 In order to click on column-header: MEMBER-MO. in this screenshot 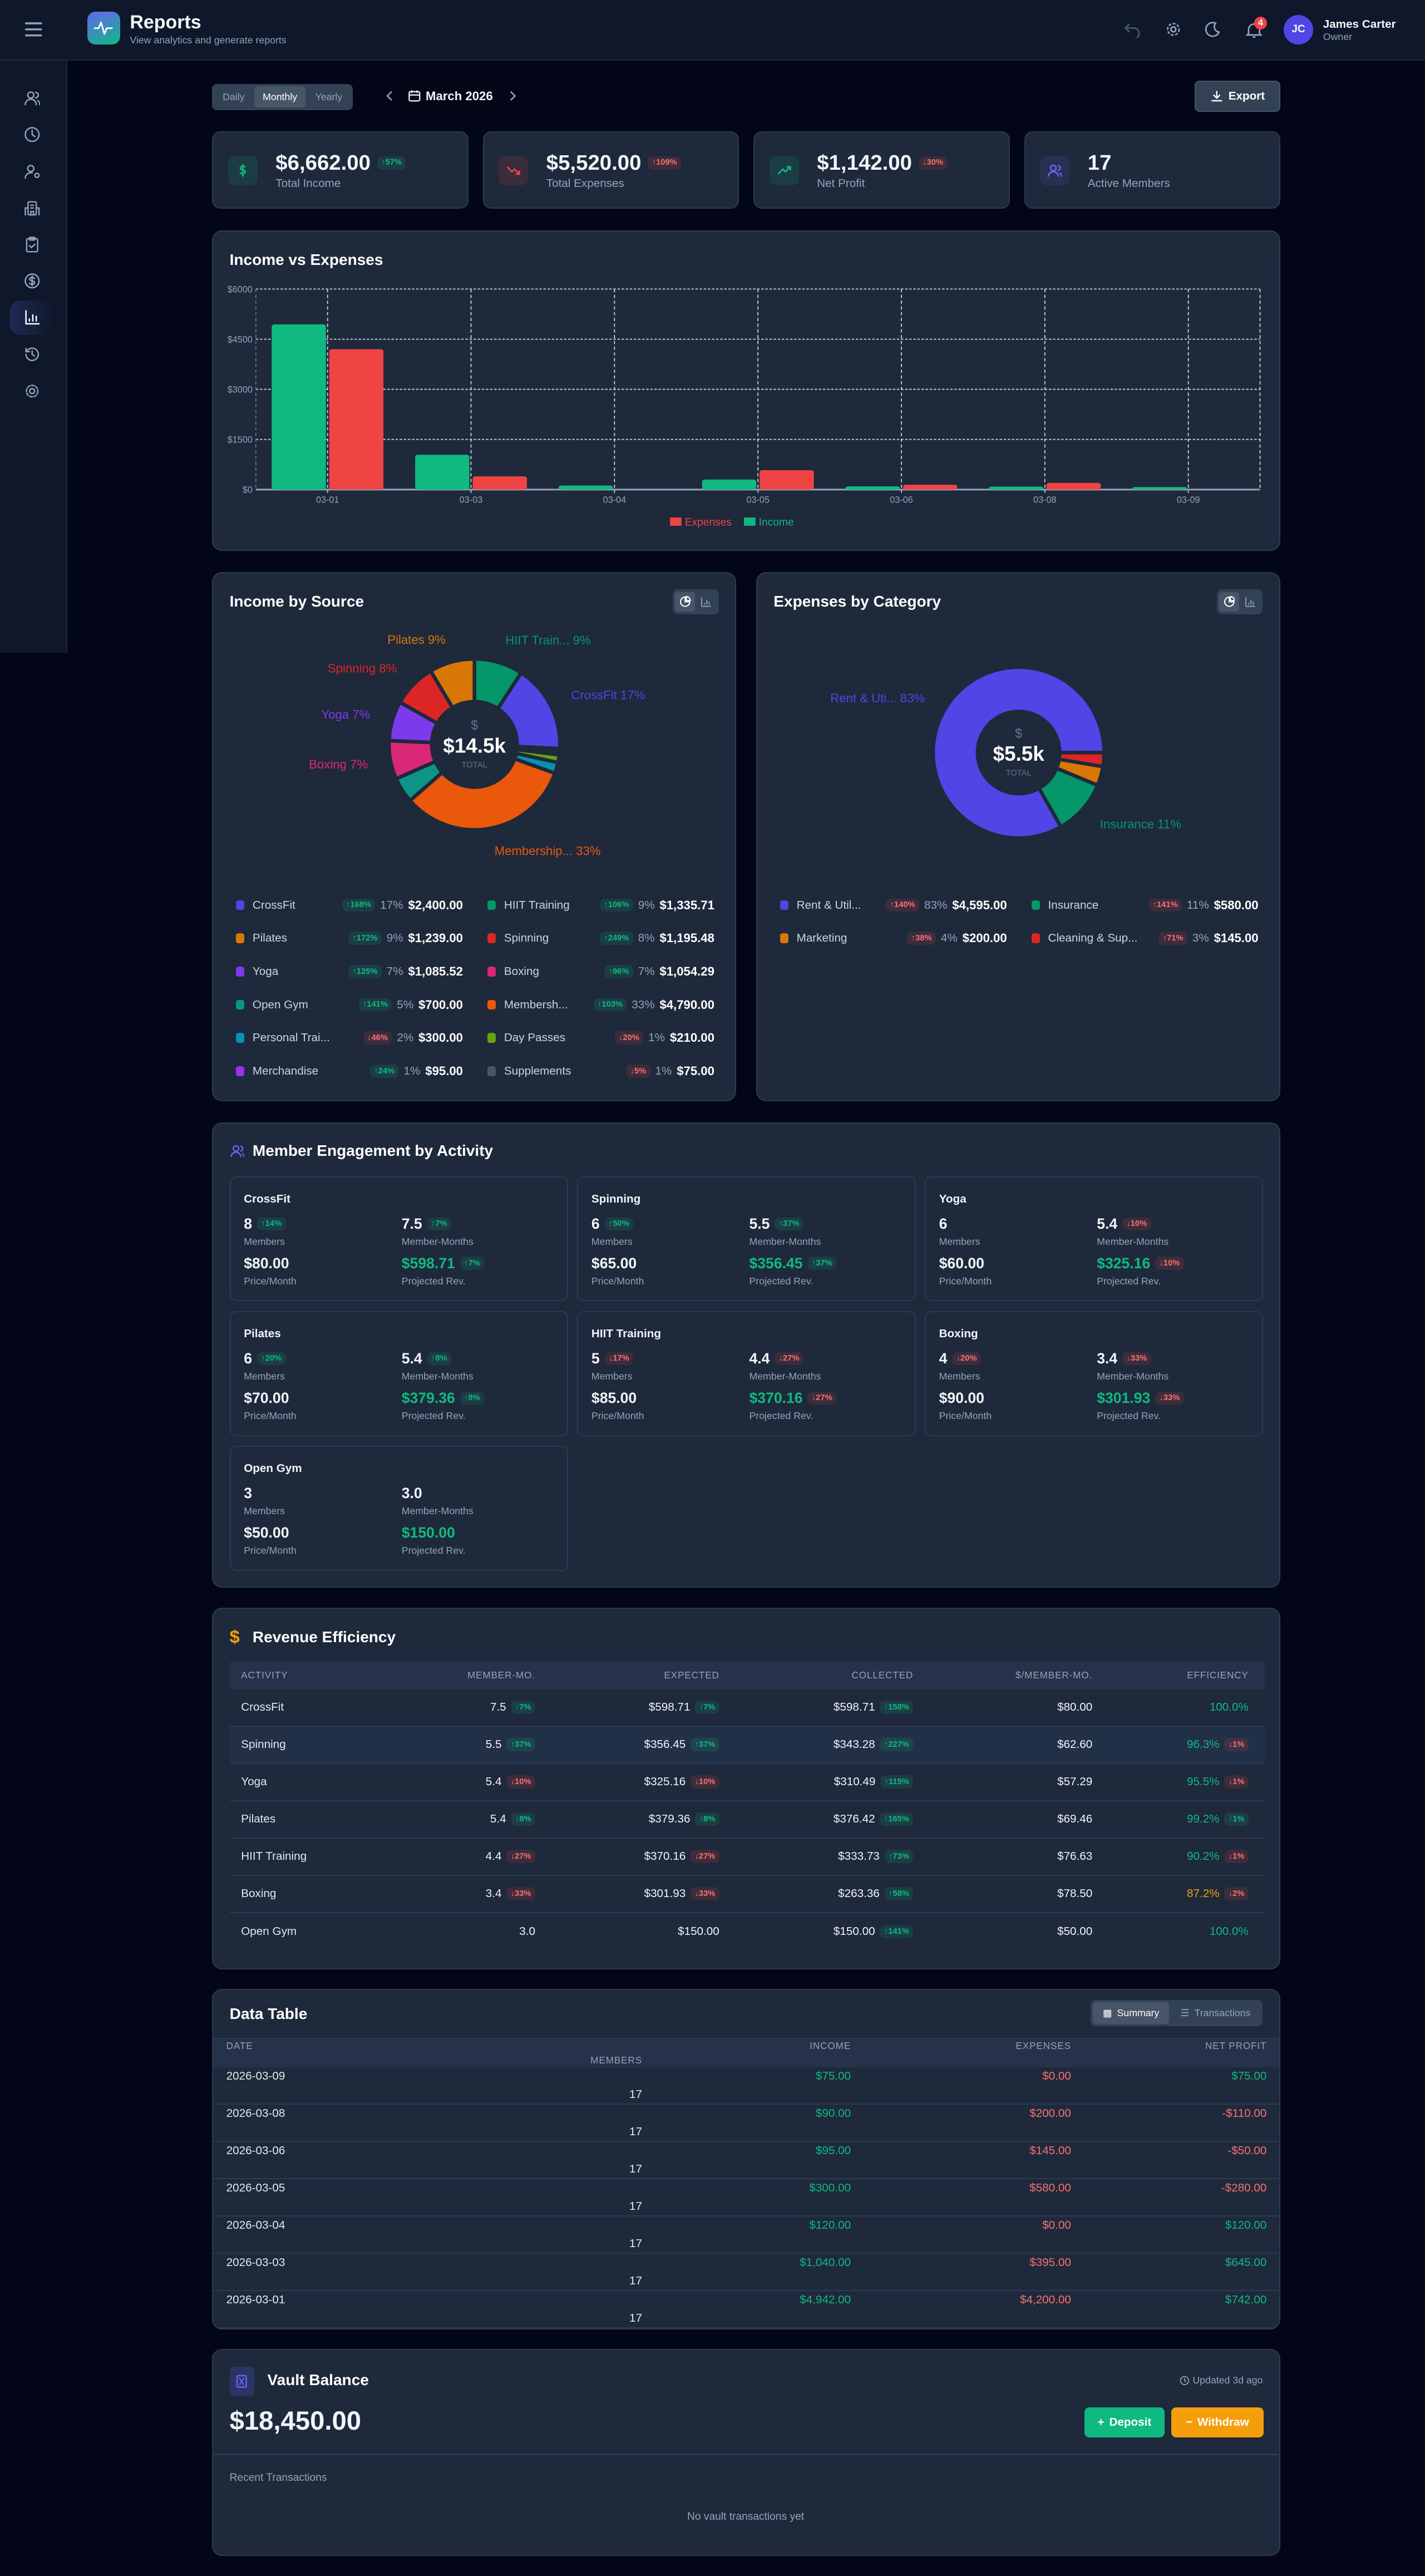, I will do `click(501, 1675)`.